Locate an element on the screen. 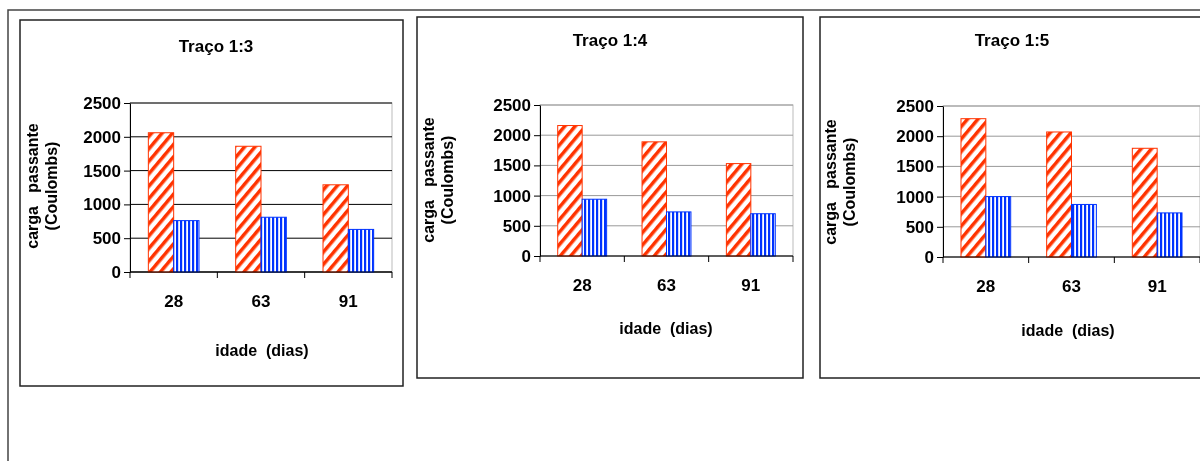 Image resolution: width=1200 pixels, height=461 pixels. chart-title: Traço 1:5 is located at coordinates (1012, 40).